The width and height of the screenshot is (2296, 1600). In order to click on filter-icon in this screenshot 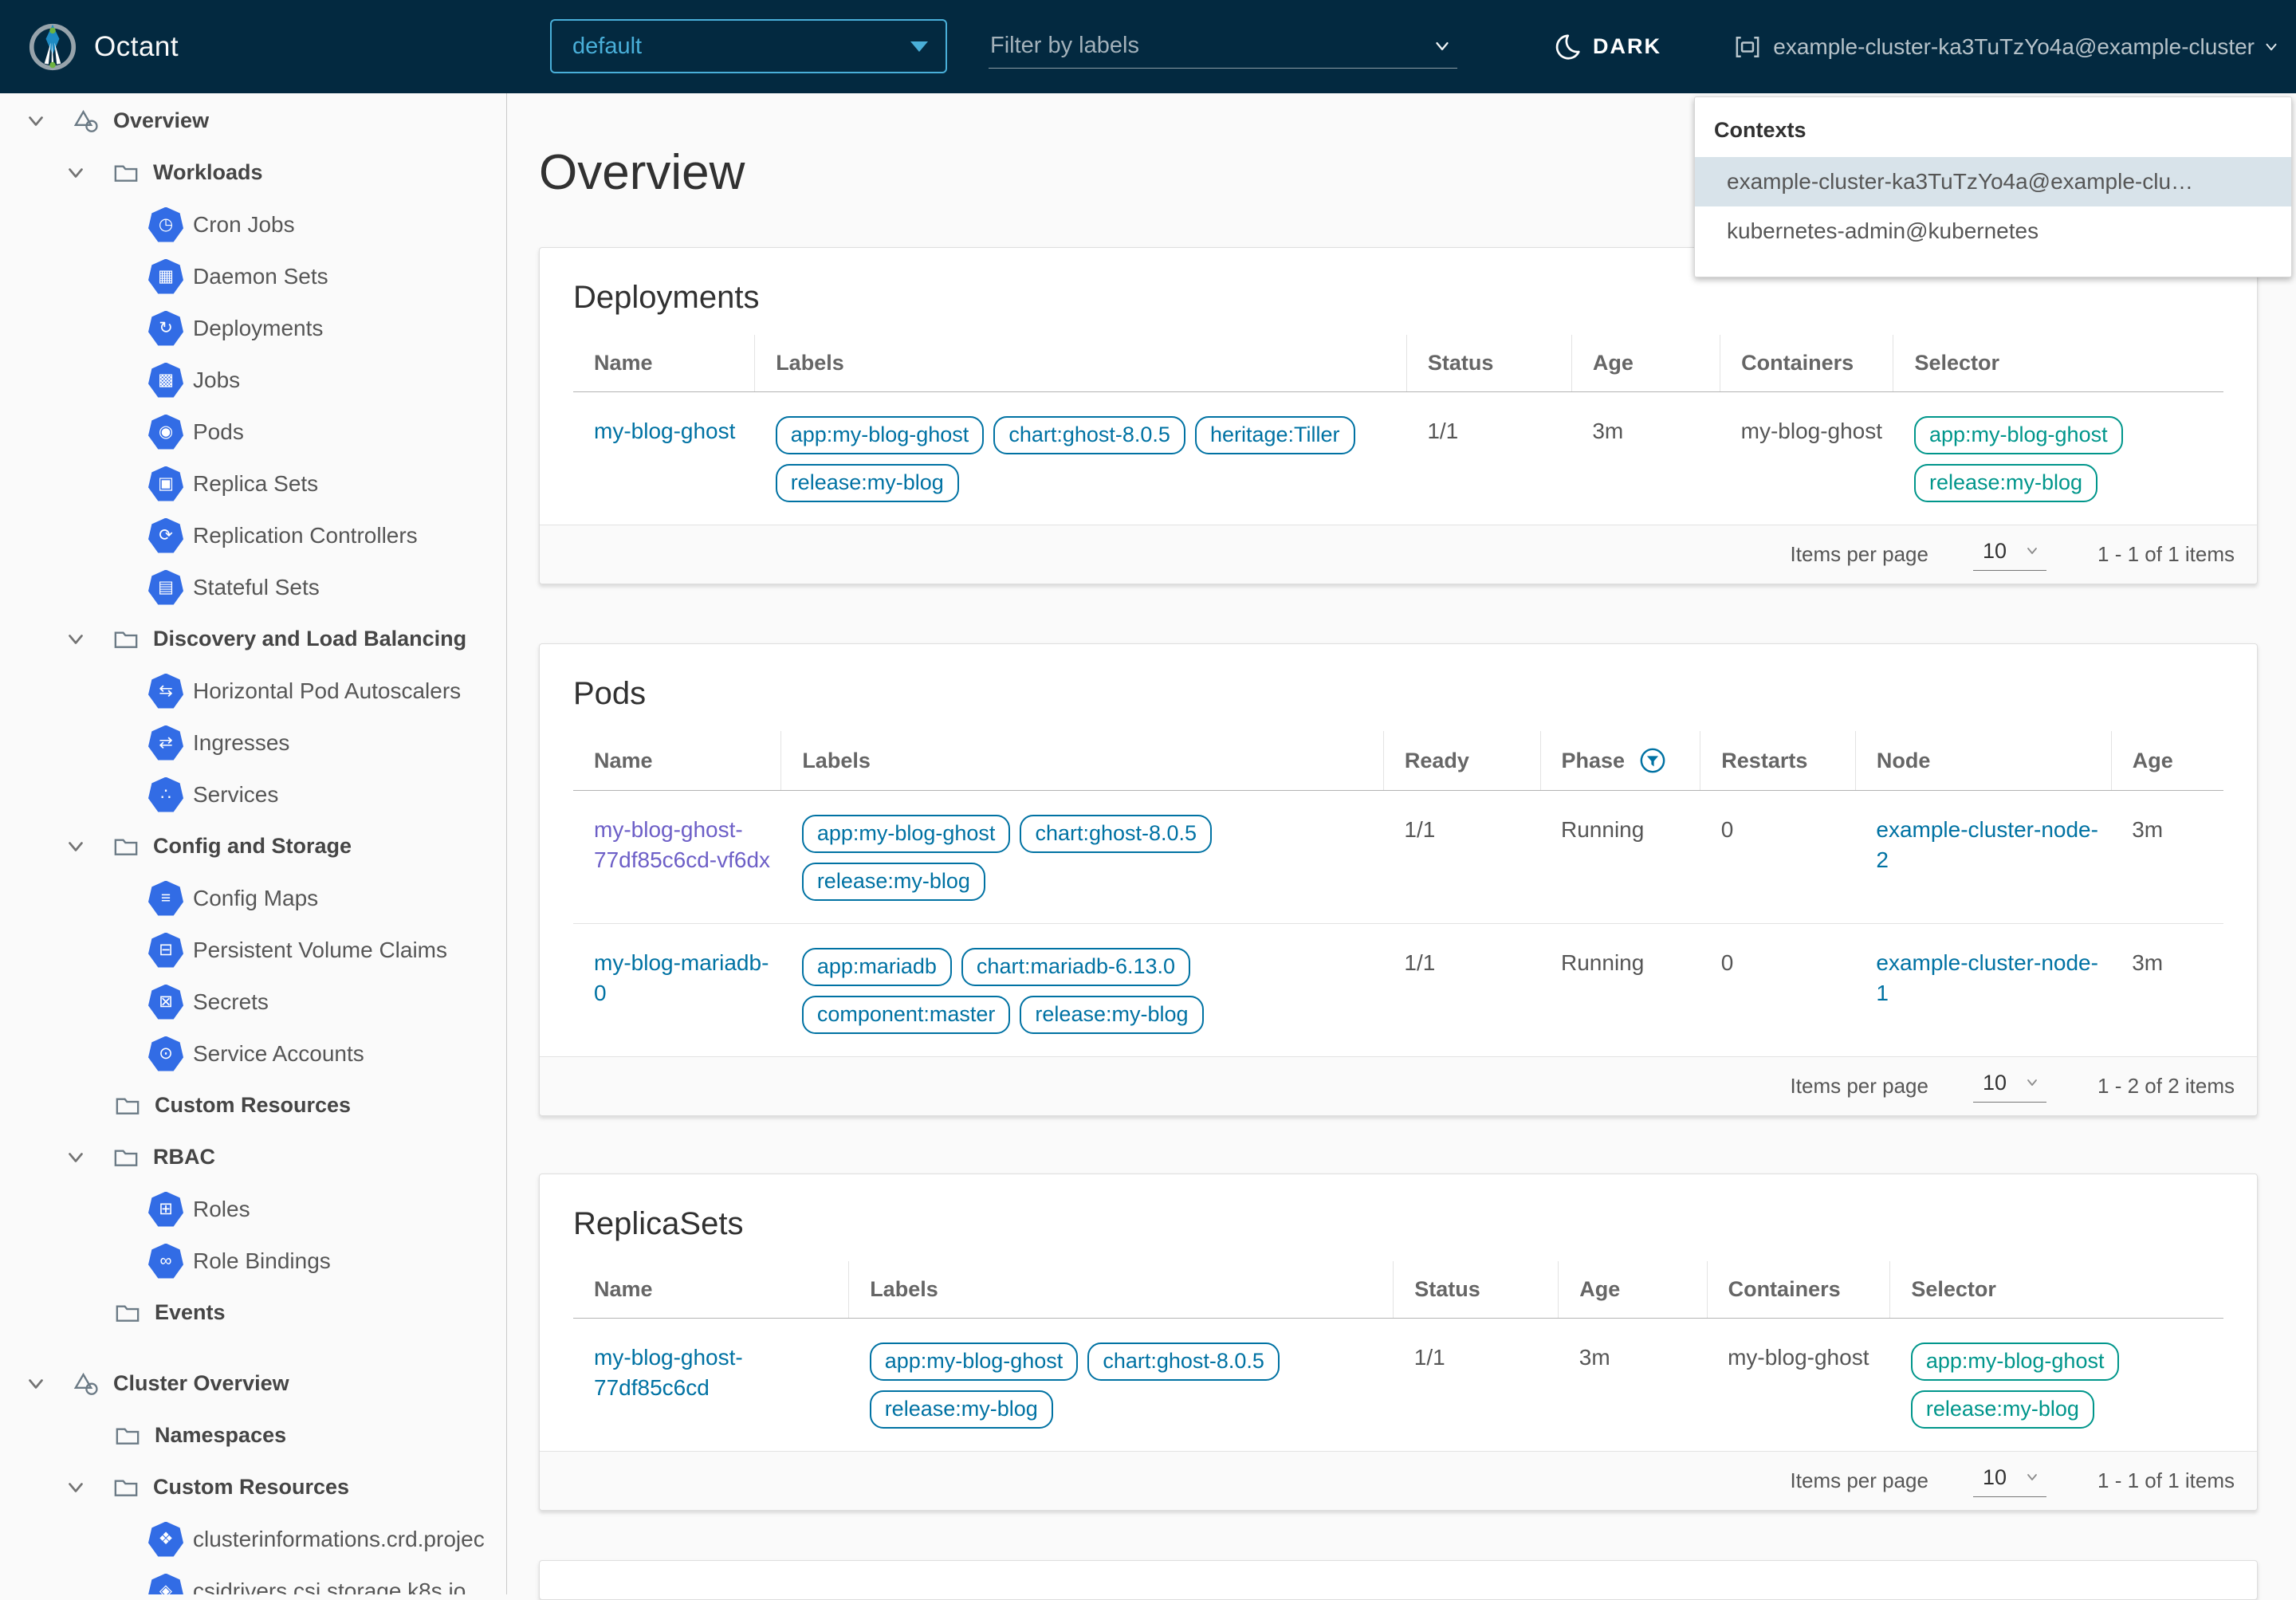, I will do `click(1652, 761)`.